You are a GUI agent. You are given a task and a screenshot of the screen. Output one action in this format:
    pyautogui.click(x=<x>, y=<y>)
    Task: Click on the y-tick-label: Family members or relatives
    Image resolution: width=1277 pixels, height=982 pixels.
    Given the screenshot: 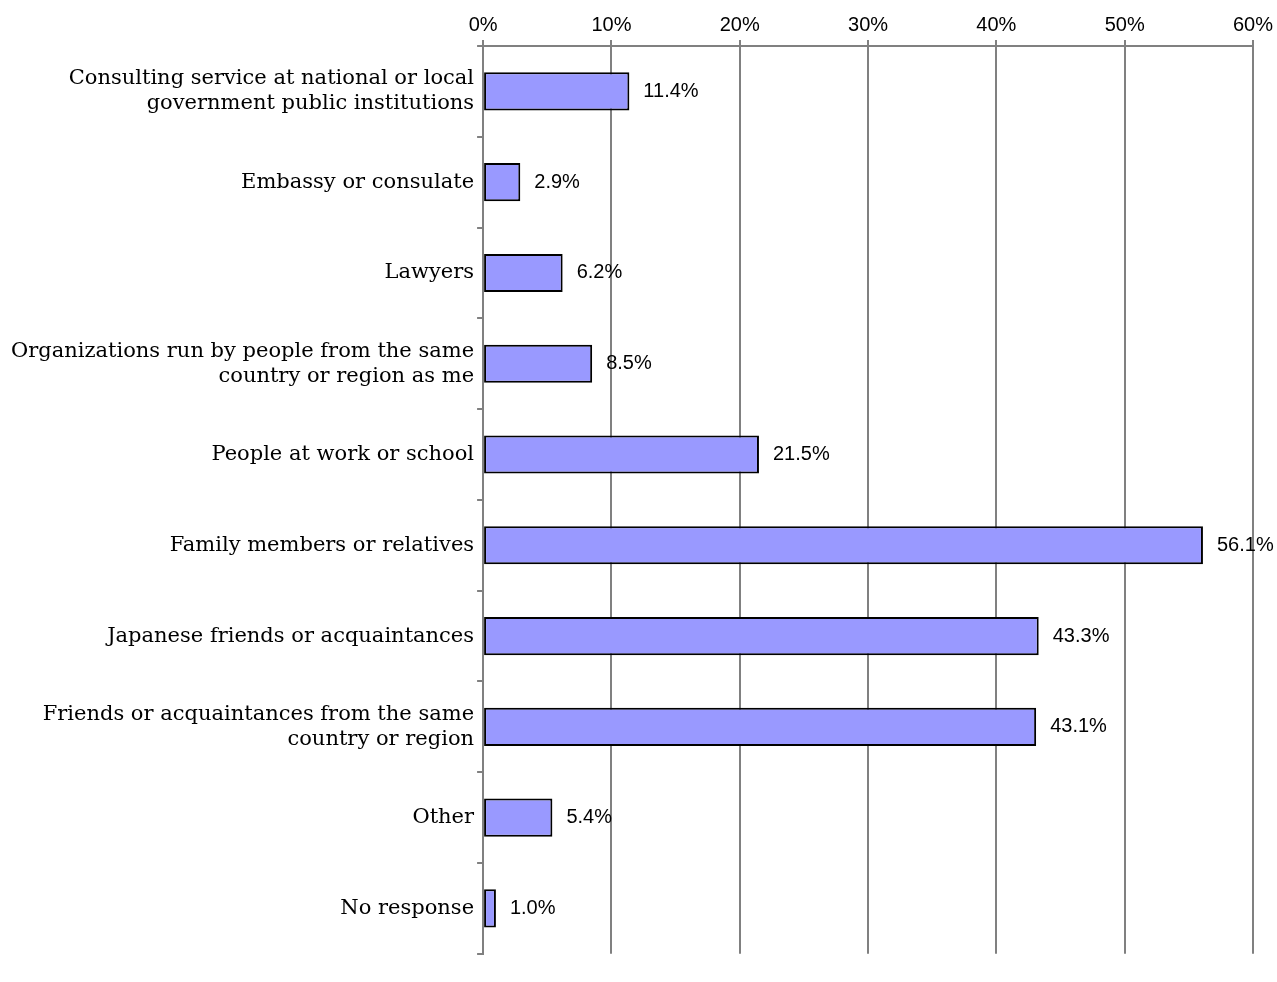 What is the action you would take?
    pyautogui.click(x=322, y=543)
    